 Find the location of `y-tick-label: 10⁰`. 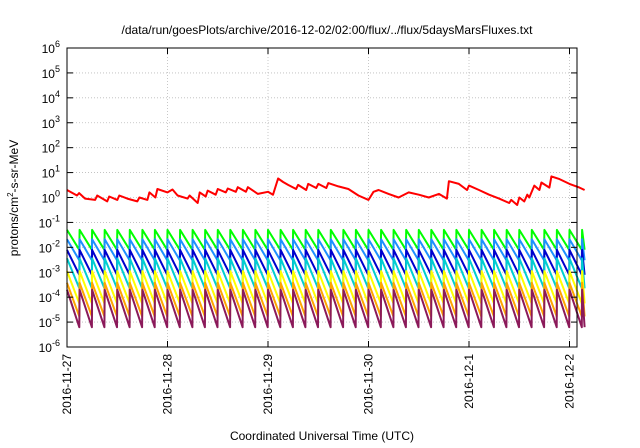

y-tick-label: 10⁰ is located at coordinates (51, 197).